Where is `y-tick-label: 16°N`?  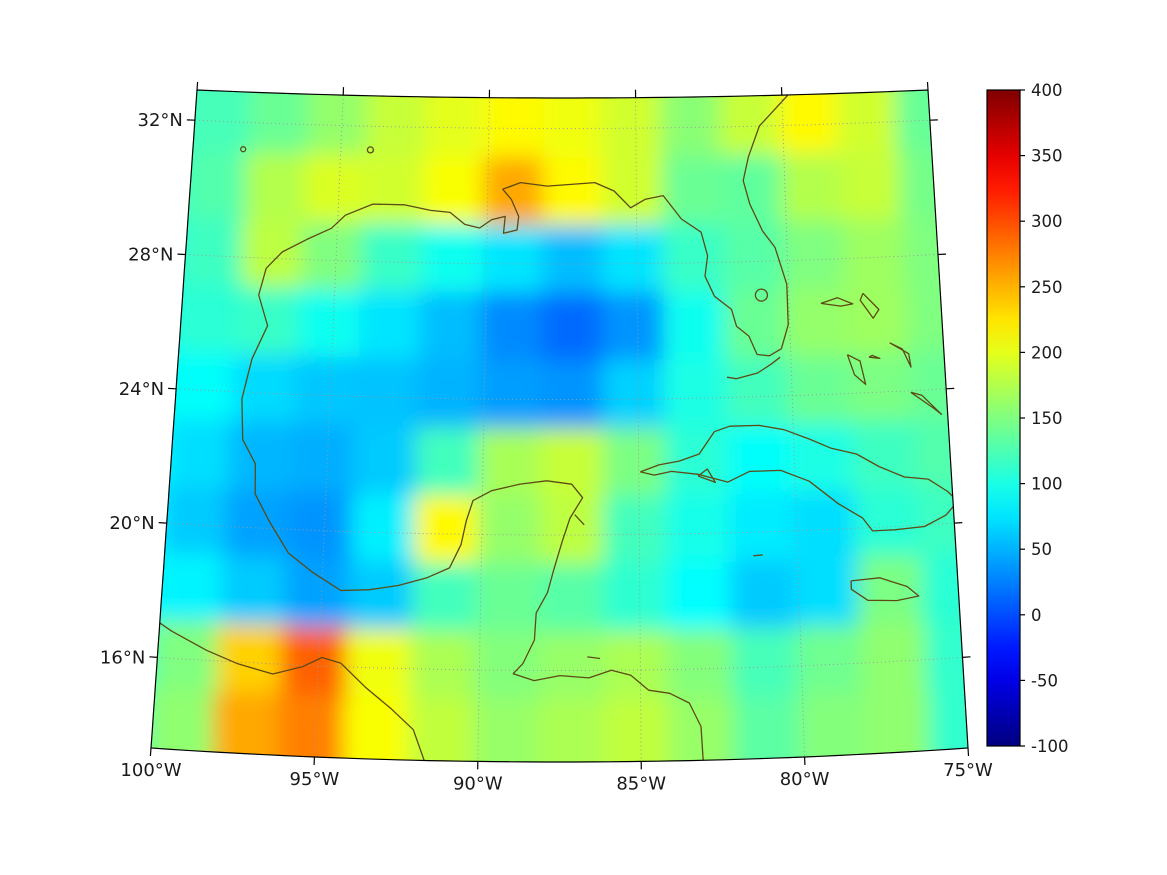 y-tick-label: 16°N is located at coordinates (122, 657).